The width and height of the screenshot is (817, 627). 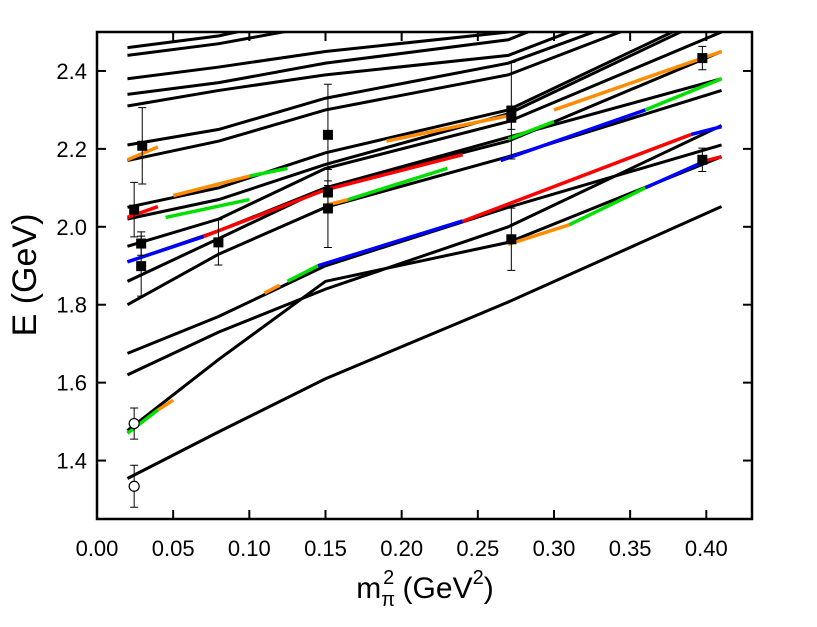 I want to click on x-label-sub: π, so click(x=388, y=600).